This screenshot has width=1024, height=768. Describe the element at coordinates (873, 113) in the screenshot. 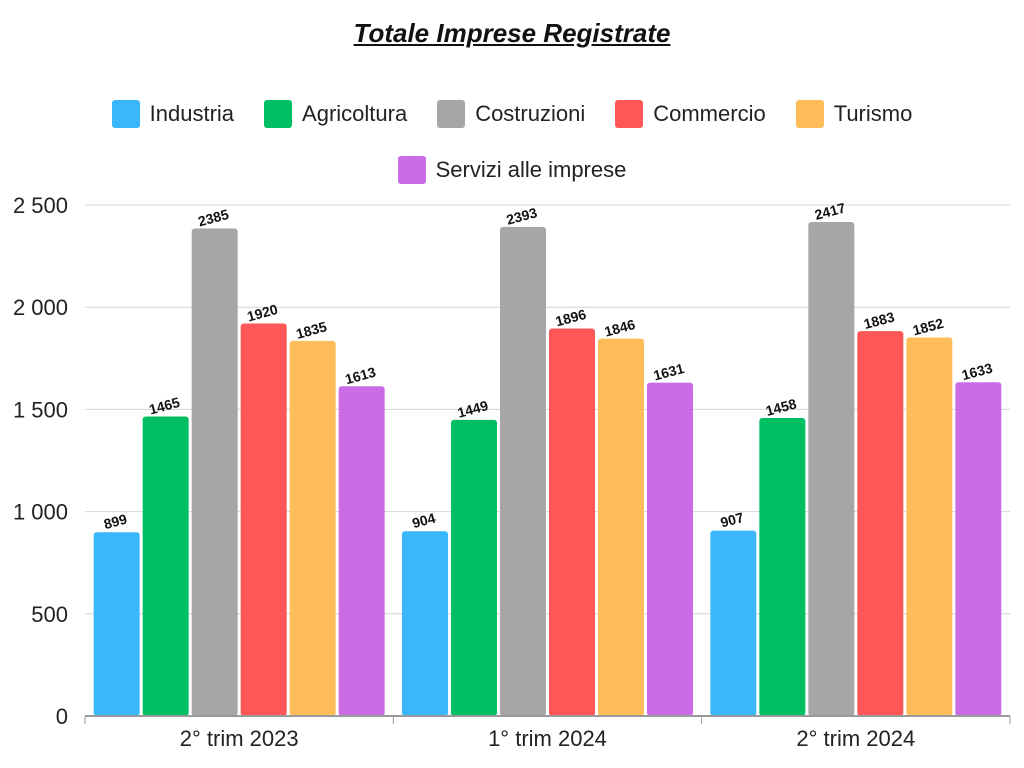

I see `legend-label-turismo: Turismo` at that location.